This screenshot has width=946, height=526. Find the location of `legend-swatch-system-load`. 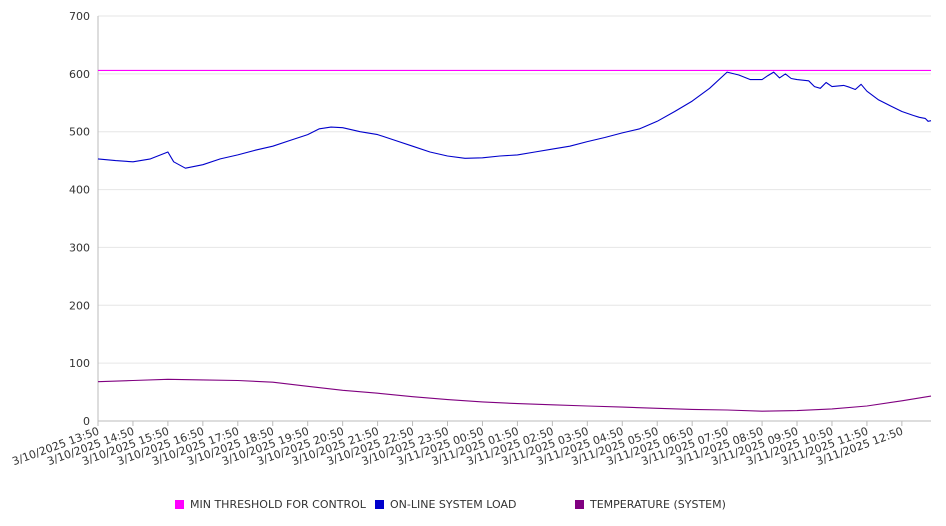

legend-swatch-system-load is located at coordinates (379, 504).